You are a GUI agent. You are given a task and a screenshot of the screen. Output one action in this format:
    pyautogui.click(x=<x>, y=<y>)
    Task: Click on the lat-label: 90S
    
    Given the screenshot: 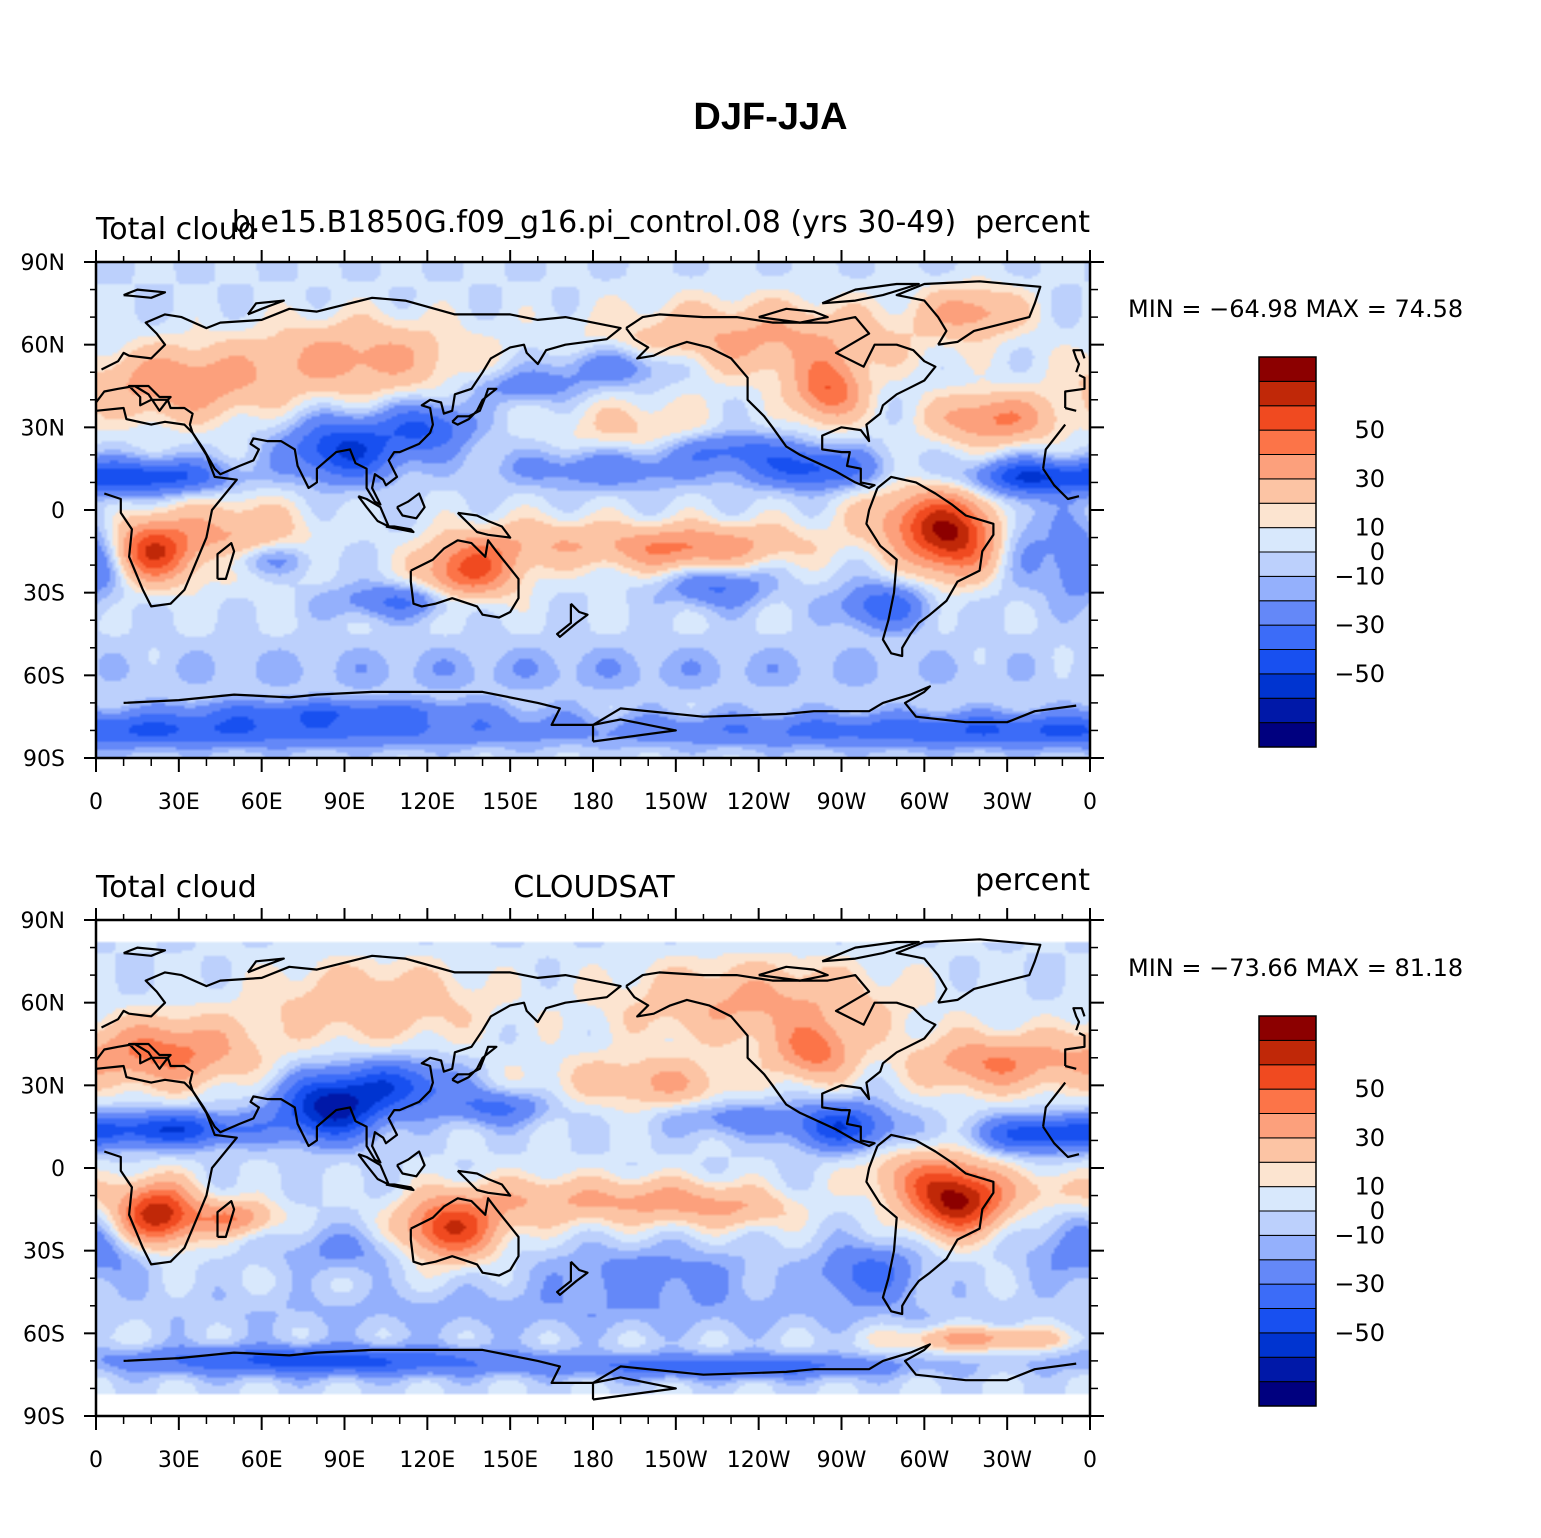 What is the action you would take?
    pyautogui.click(x=44, y=759)
    